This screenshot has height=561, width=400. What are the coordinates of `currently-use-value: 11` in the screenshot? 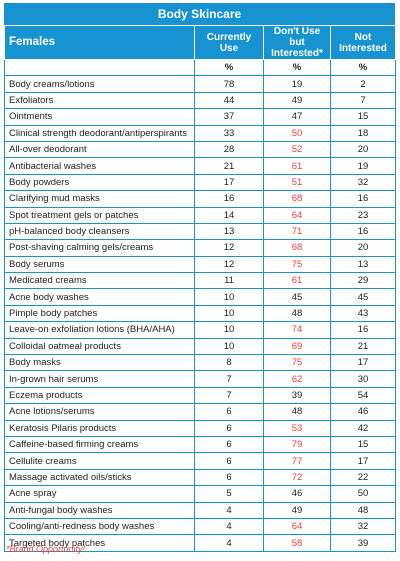 It's located at (229, 281).